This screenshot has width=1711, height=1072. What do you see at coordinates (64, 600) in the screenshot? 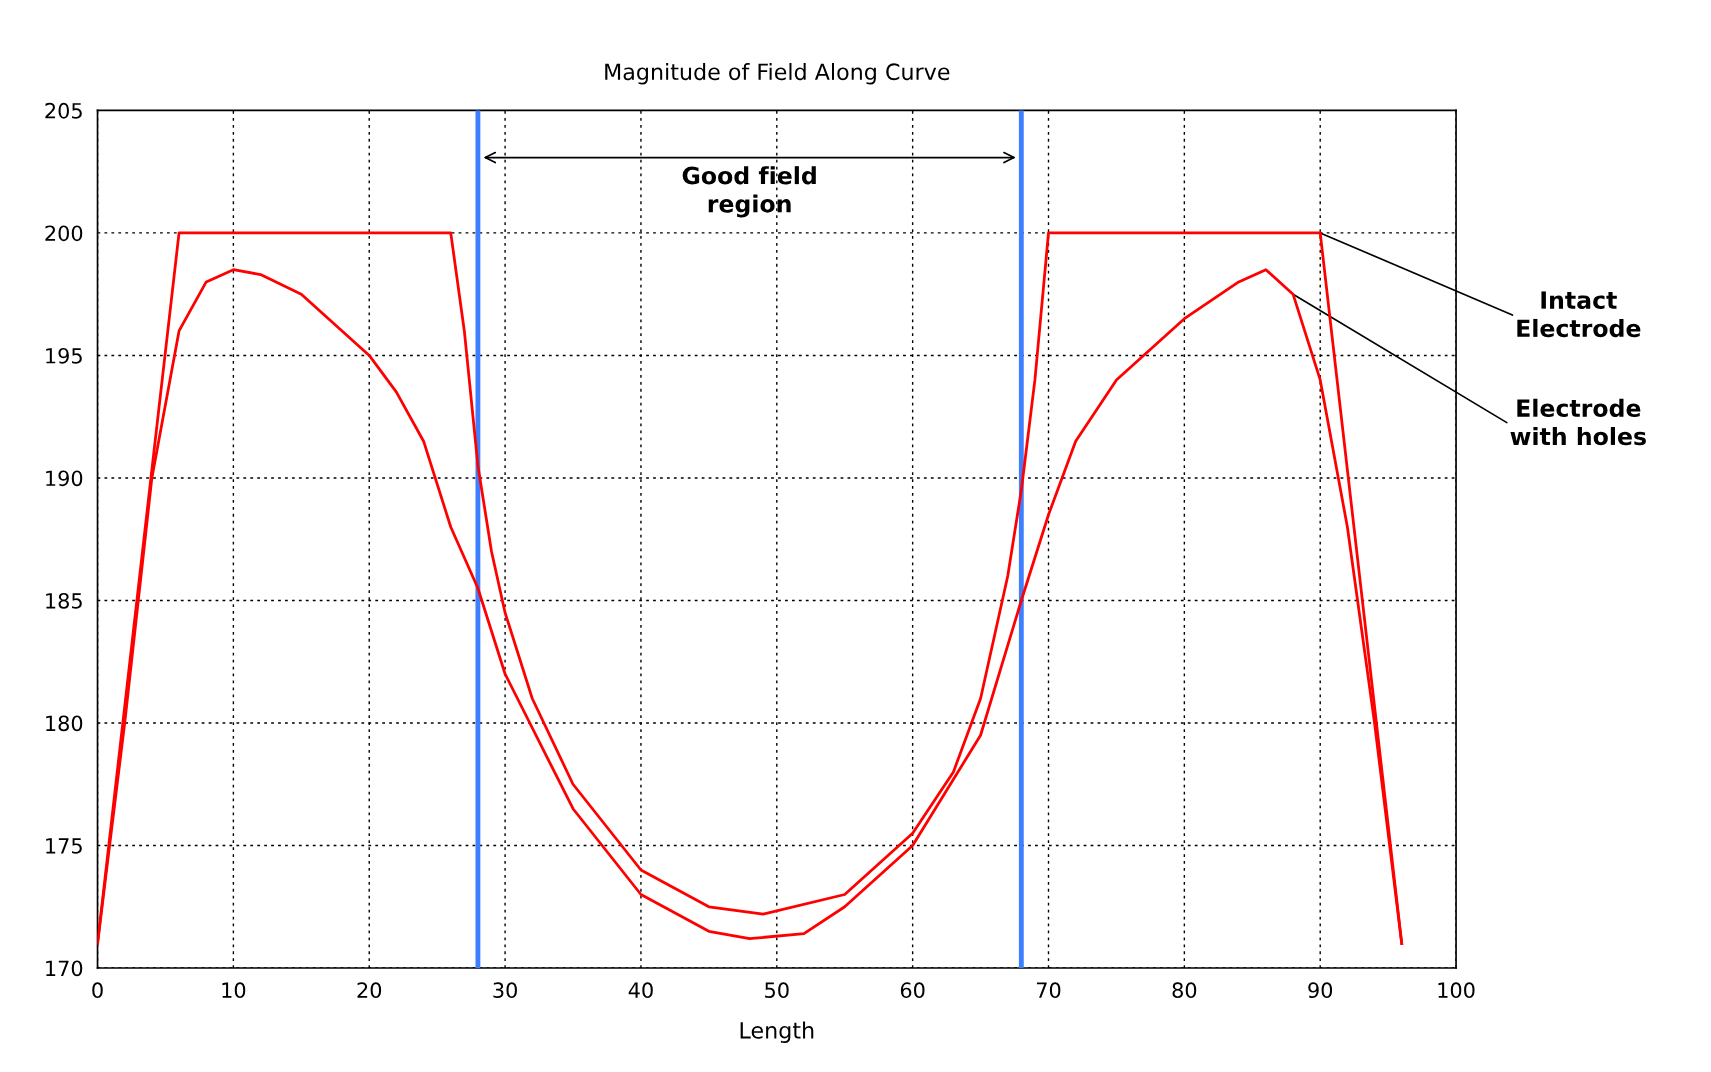
I see `y-tick-label: 185` at bounding box center [64, 600].